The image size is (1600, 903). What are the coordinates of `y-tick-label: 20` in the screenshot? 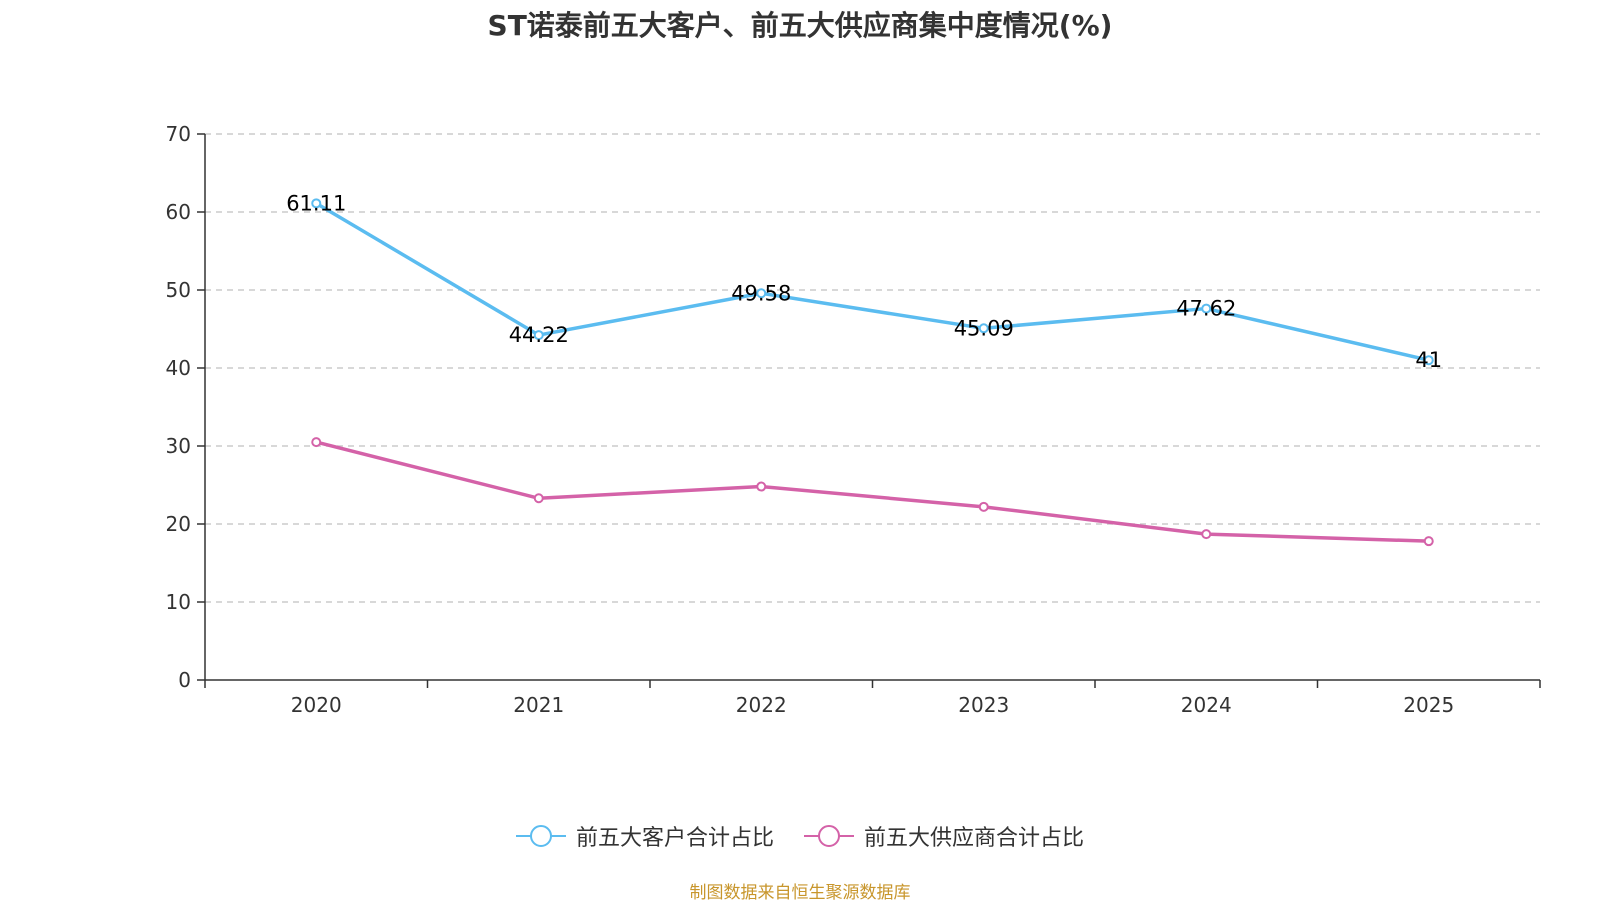 It's located at (178, 524).